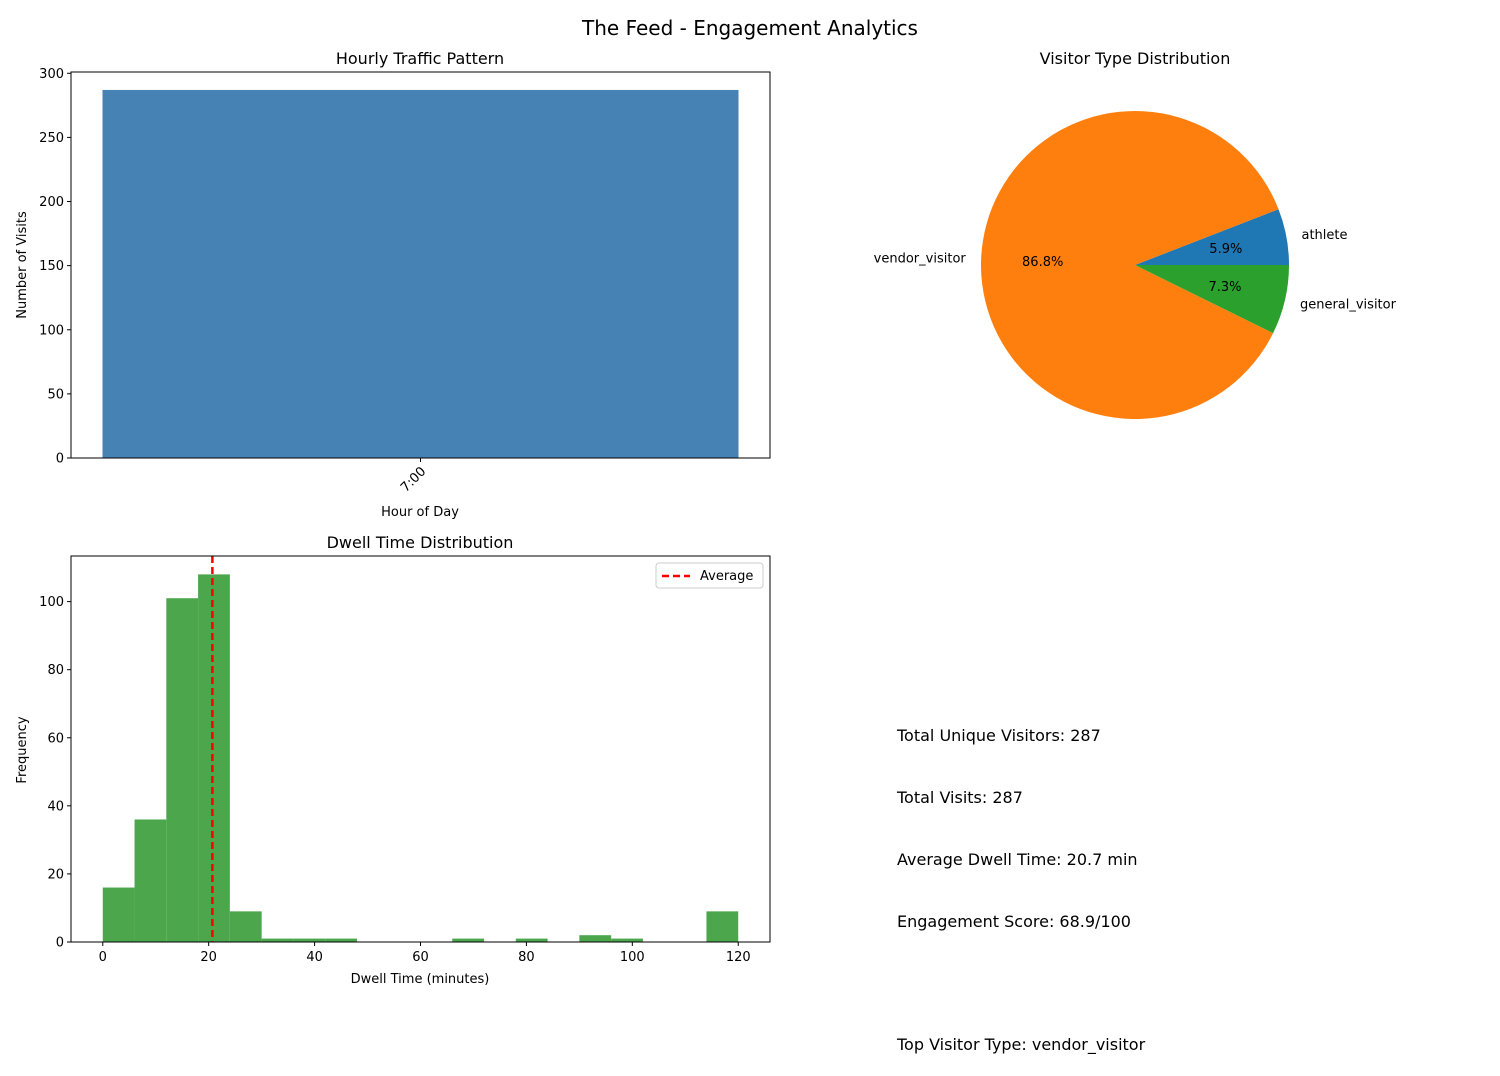 The height and width of the screenshot is (1076, 1500). I want to click on stat-engagement-score: Engagement Score: 68.9/100, so click(1014, 921).